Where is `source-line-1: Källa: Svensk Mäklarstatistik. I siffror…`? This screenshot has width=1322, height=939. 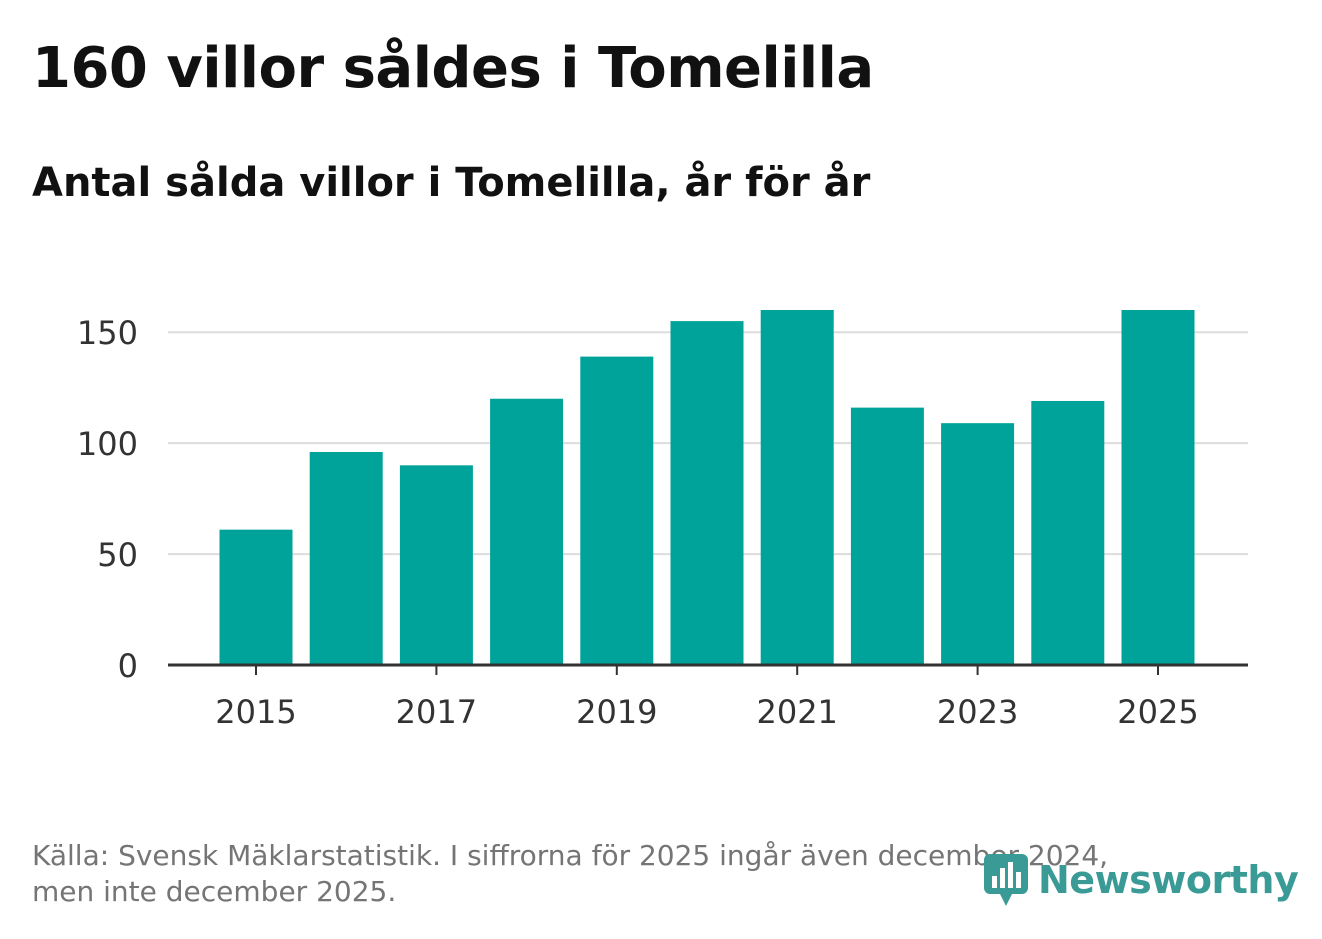
source-line-1: Källa: Svensk Mäklarstatistik. I siffror… is located at coordinates (570, 855).